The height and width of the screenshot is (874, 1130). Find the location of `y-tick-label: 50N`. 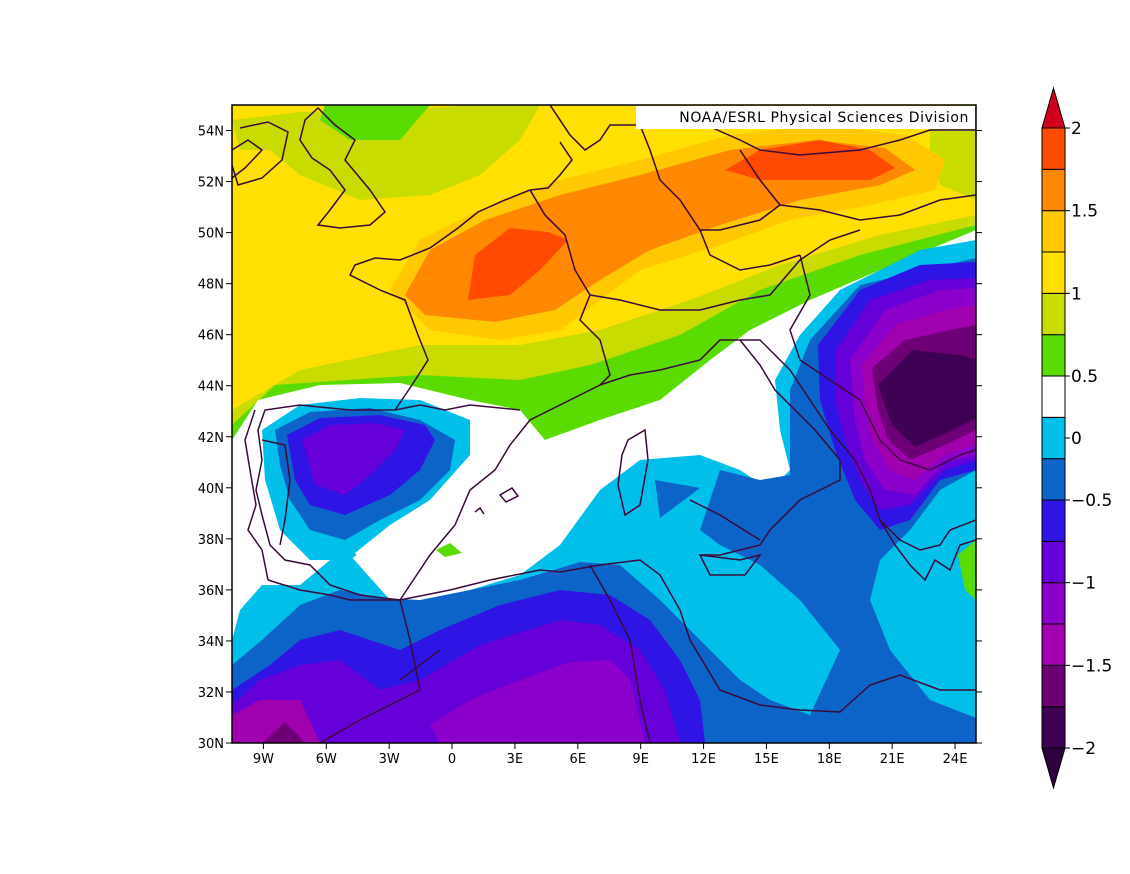

y-tick-label: 50N is located at coordinates (211, 234).